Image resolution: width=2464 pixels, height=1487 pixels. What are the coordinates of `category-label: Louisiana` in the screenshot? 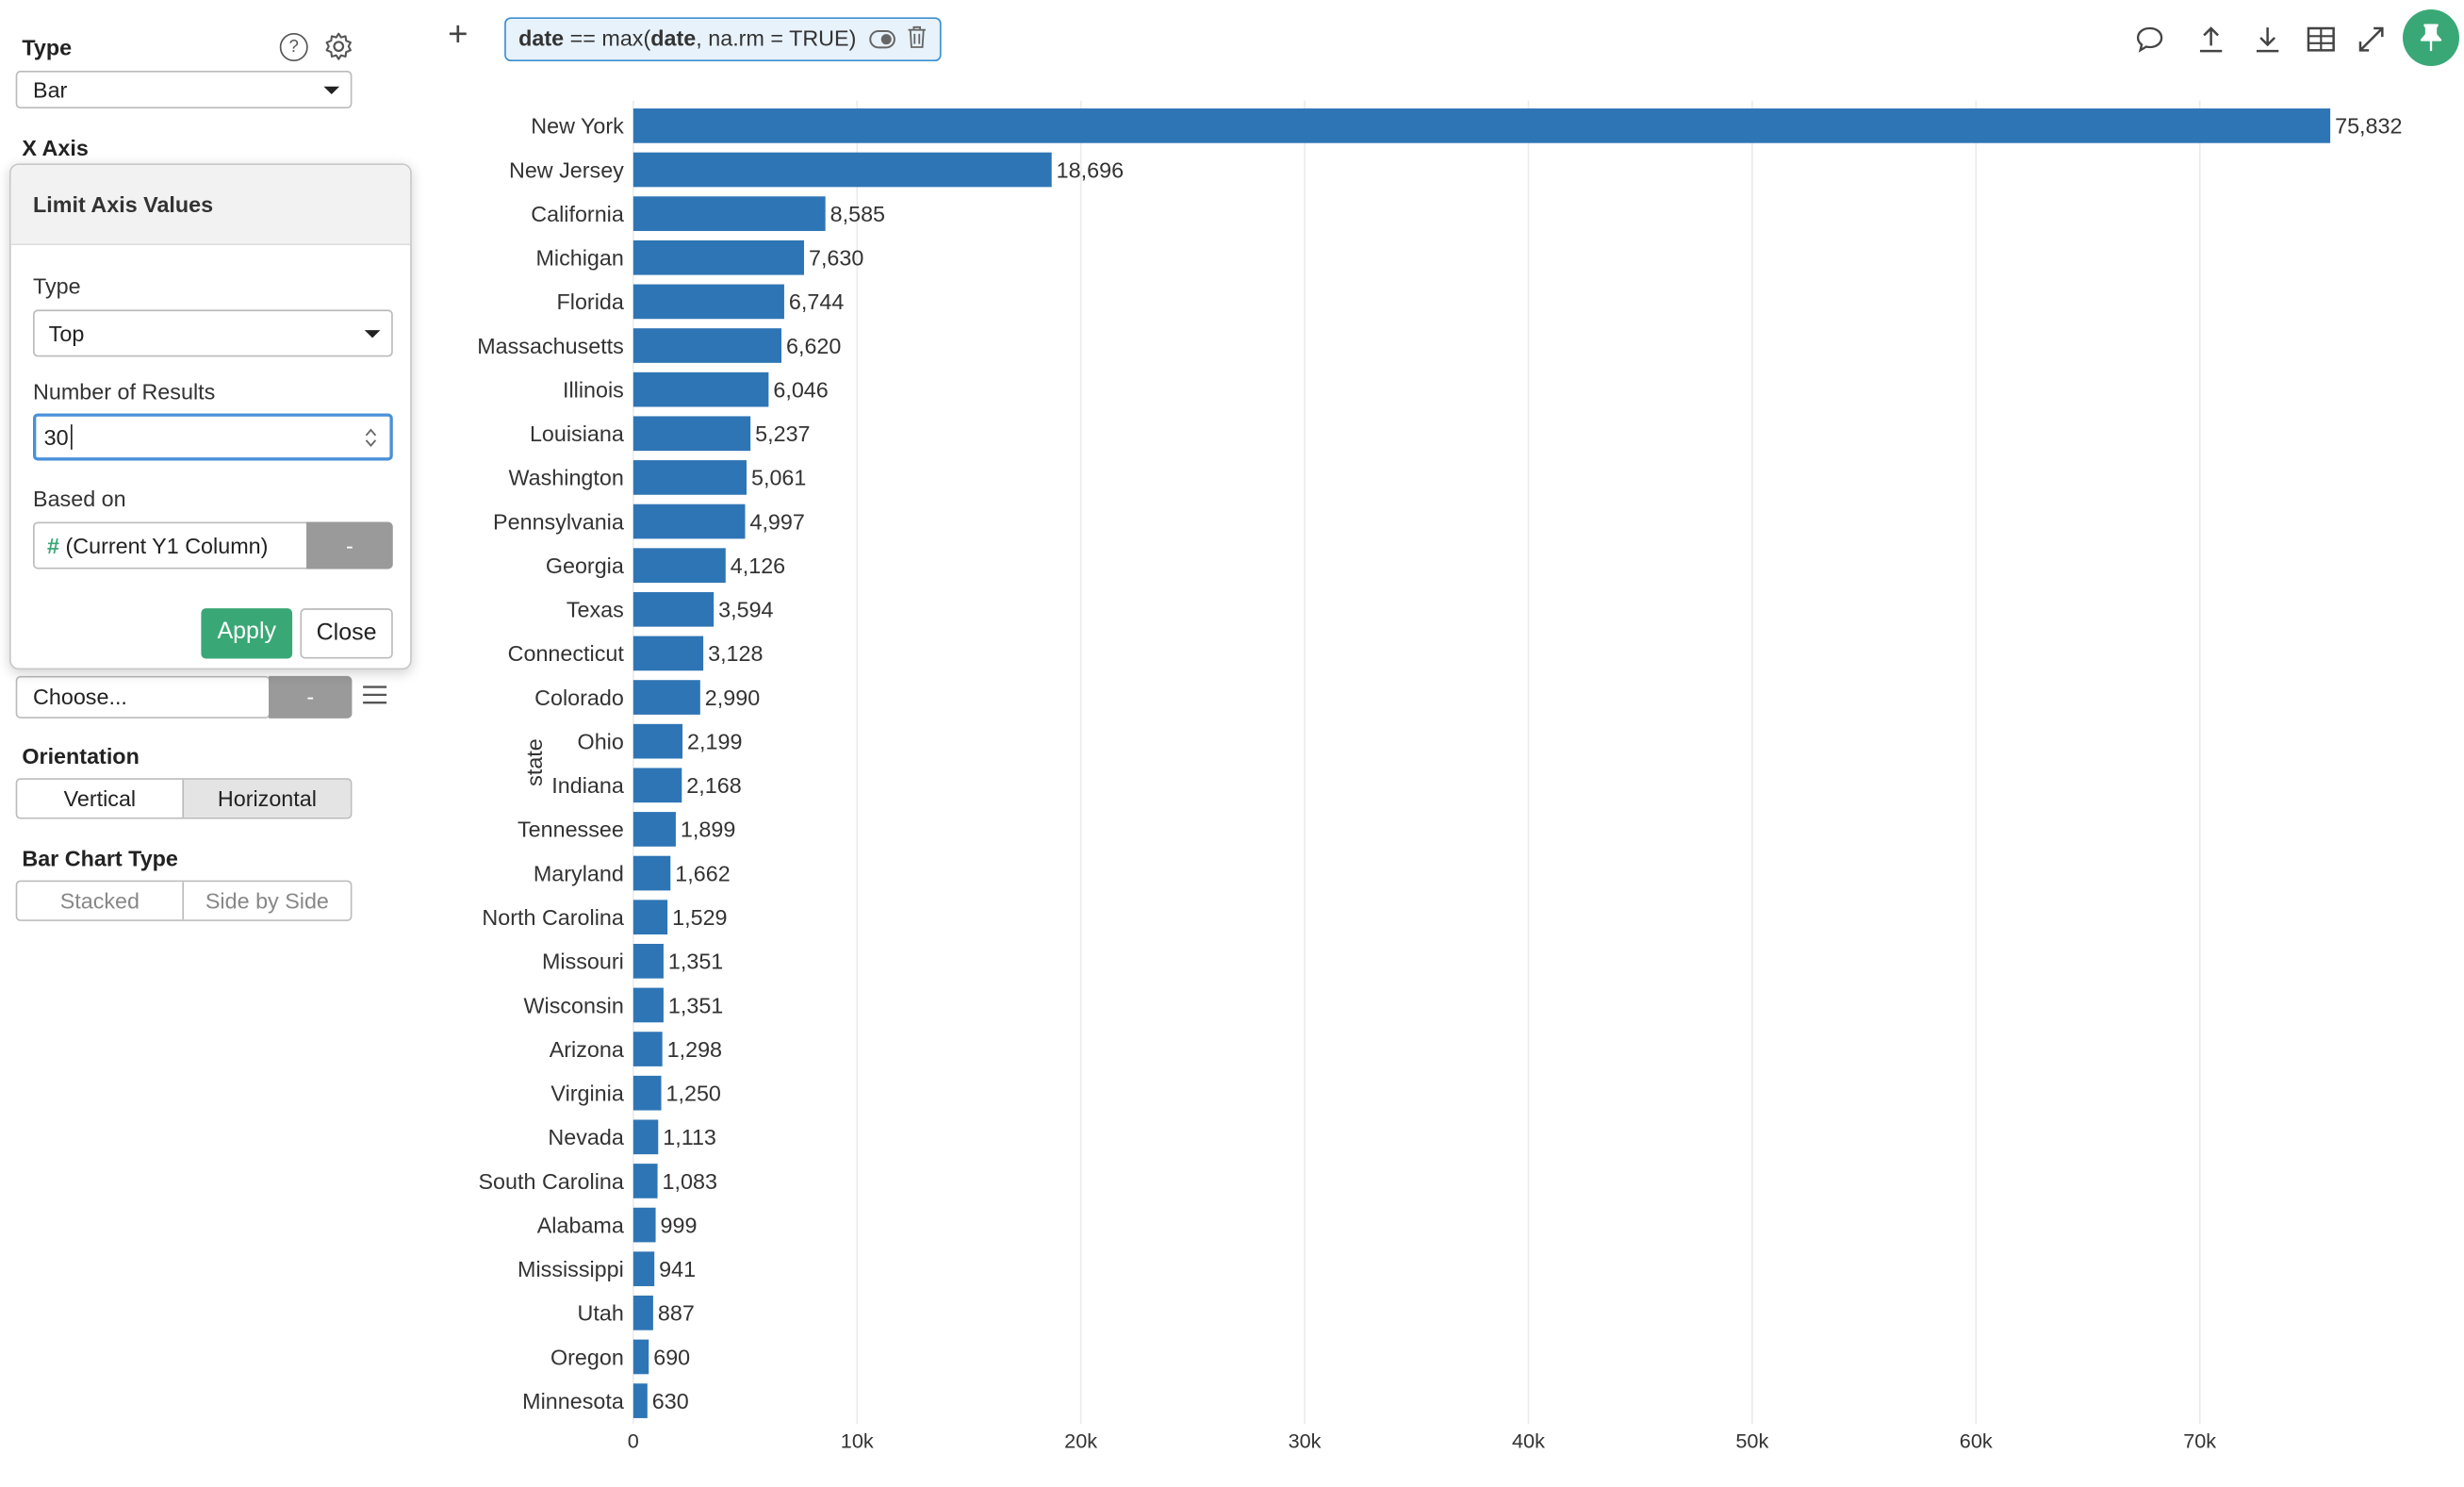 It's located at (577, 433).